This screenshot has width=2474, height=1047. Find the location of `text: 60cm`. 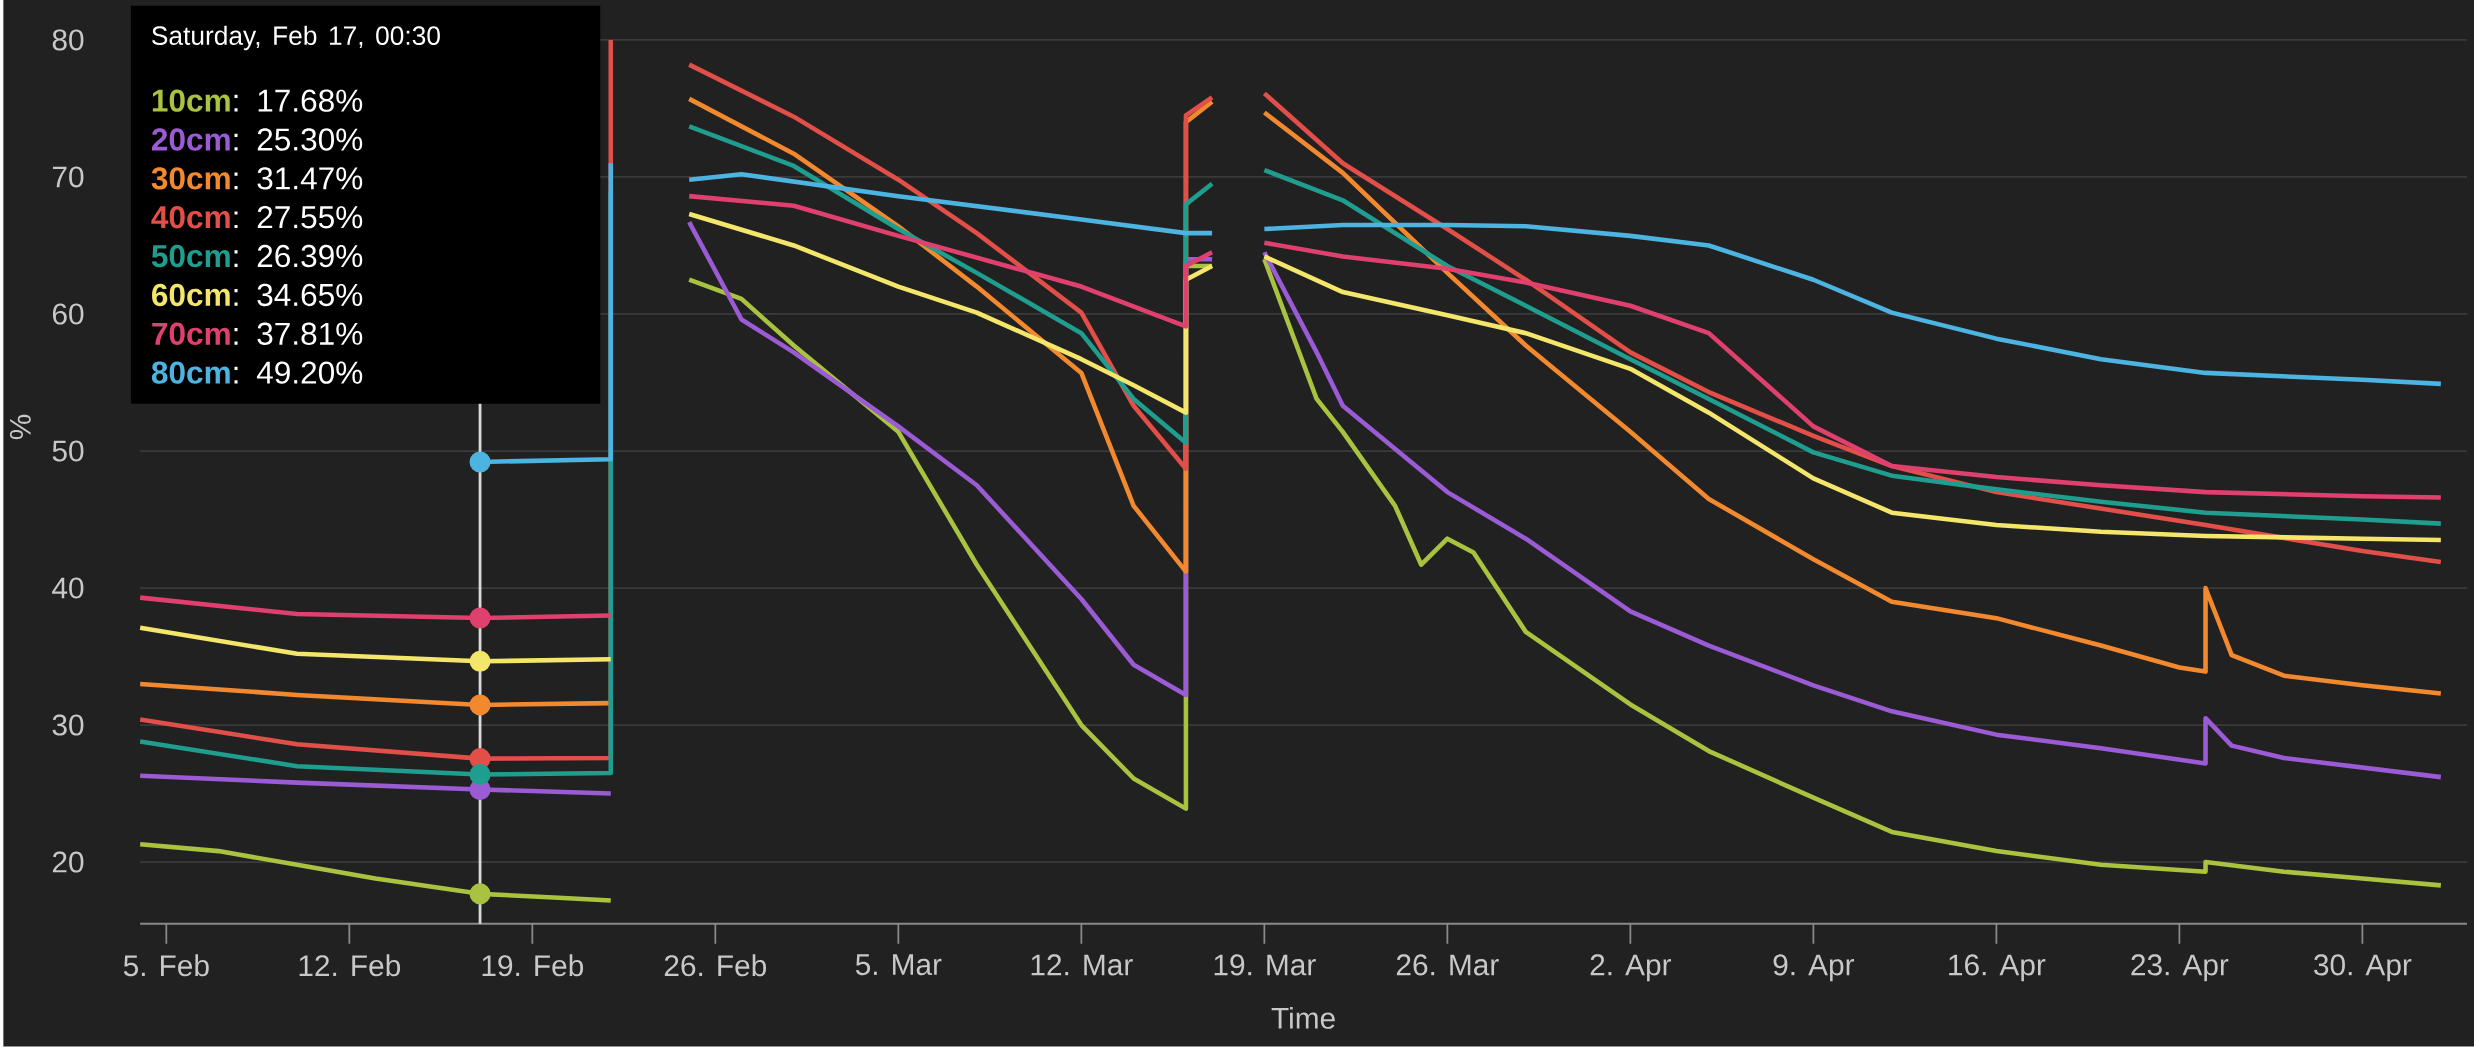

text: 60cm is located at coordinates (191, 295).